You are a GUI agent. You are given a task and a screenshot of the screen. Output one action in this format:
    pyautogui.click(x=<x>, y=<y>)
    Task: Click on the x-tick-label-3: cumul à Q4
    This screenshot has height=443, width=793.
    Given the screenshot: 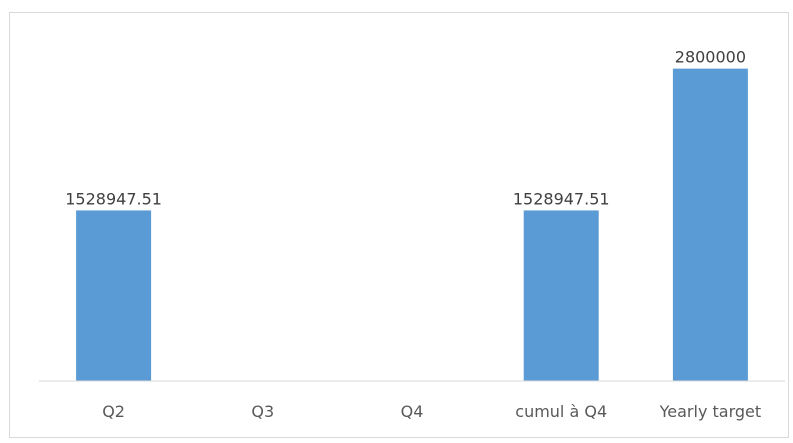 What is the action you would take?
    pyautogui.click(x=561, y=411)
    